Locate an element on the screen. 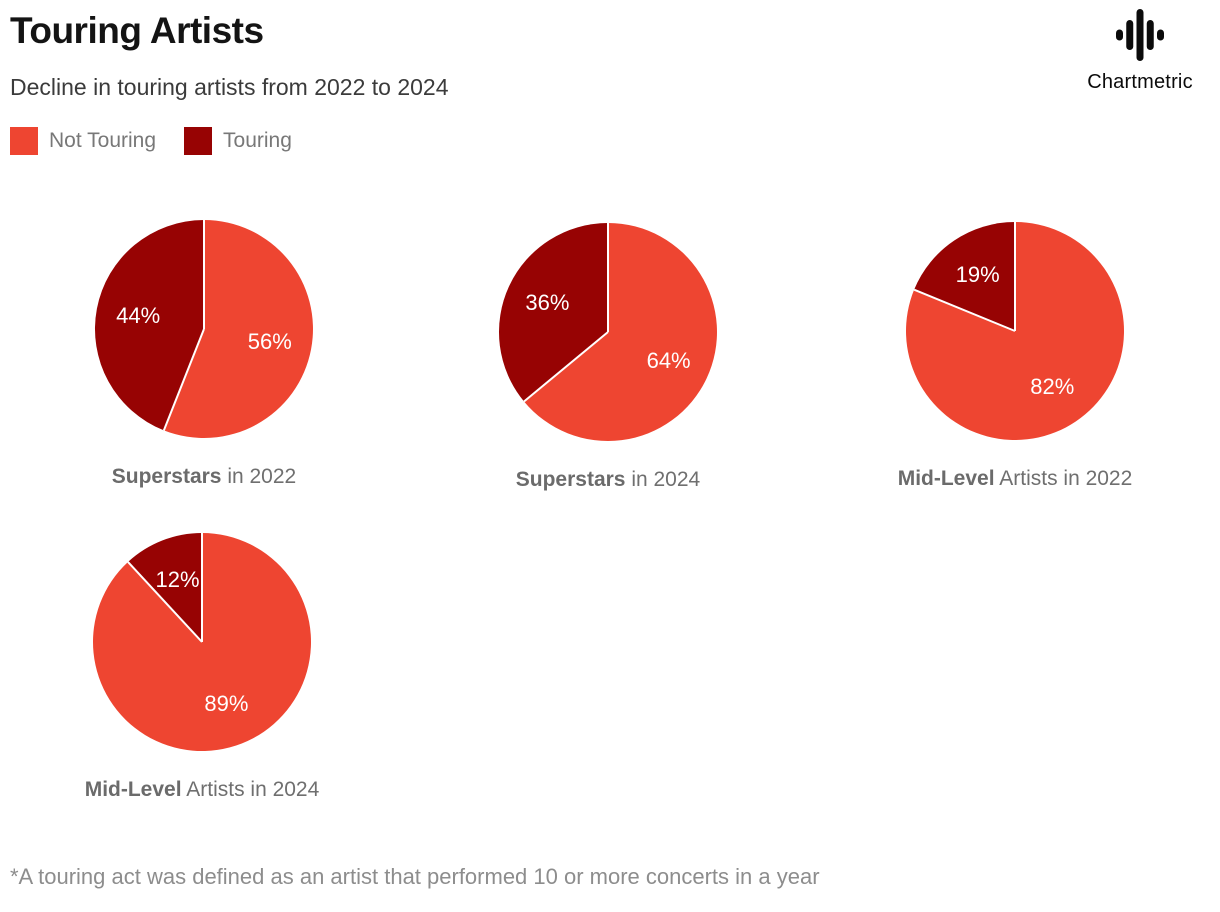 This screenshot has height=912, width=1220. pie-superstars-2024: Superstars in 2024 64% 36% is located at coordinates (608, 356).